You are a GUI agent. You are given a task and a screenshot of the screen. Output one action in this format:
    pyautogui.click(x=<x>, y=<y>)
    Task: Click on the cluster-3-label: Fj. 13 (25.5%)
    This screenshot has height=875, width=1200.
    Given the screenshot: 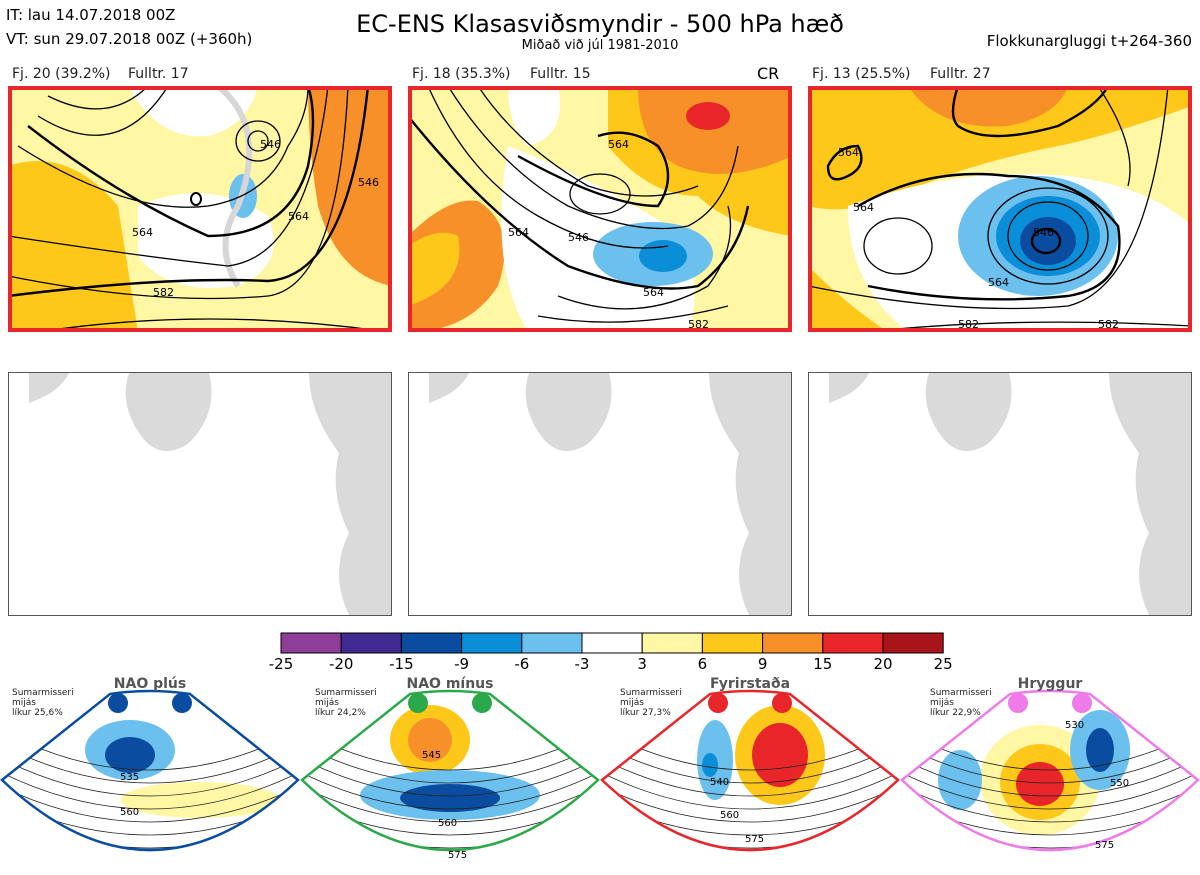 What is the action you would take?
    pyautogui.click(x=861, y=74)
    